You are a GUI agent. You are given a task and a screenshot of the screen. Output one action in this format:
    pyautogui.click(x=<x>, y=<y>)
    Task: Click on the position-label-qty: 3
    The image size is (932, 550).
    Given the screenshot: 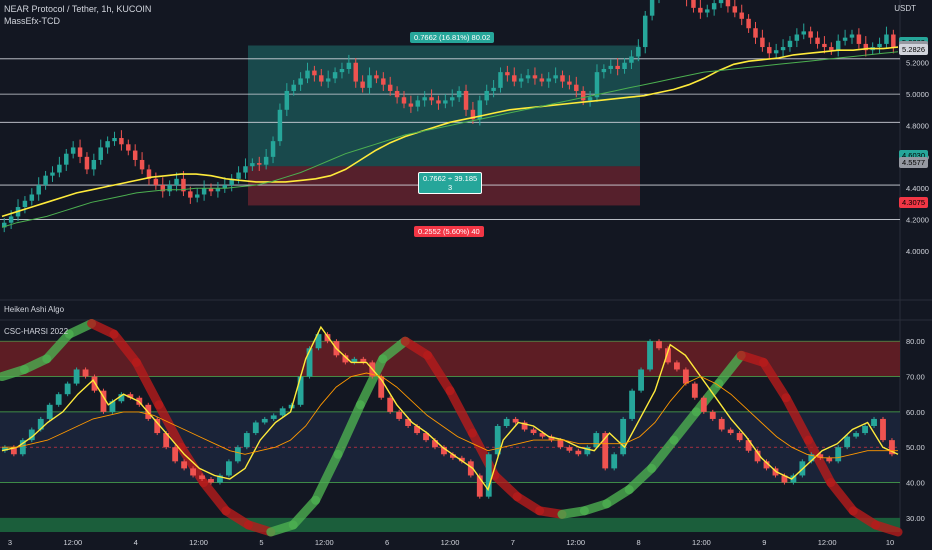 What is the action you would take?
    pyautogui.click(x=450, y=187)
    